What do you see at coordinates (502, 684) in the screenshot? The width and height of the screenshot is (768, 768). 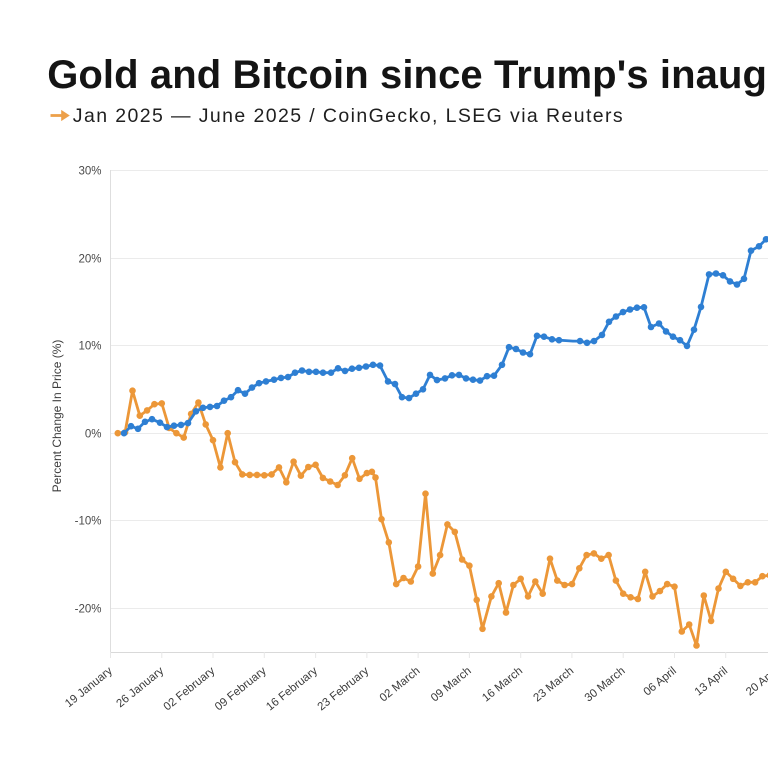 I see `svg-text: 16 March` at bounding box center [502, 684].